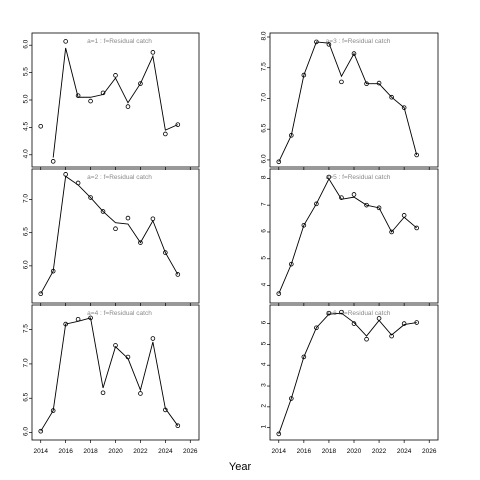  I want to click on y-tick-label: 2, so click(264, 406).